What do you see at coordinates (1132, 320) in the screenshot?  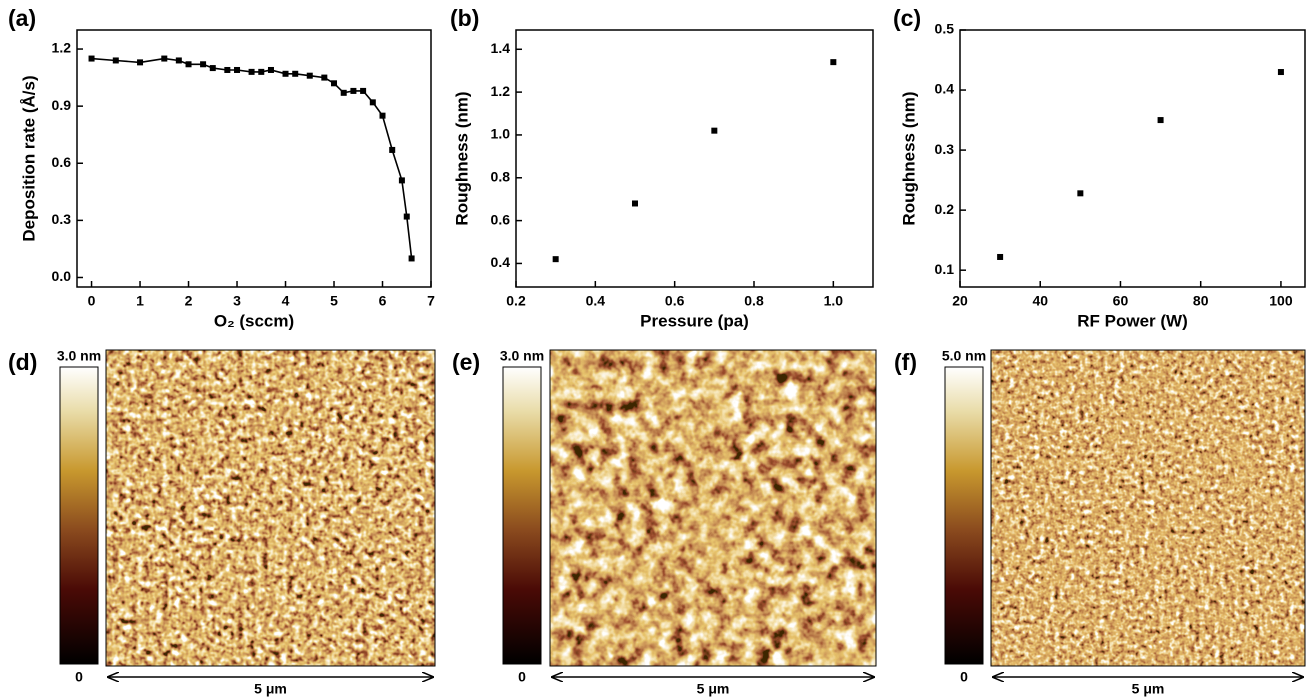 I see `x-axis-title: RF Power (W)` at bounding box center [1132, 320].